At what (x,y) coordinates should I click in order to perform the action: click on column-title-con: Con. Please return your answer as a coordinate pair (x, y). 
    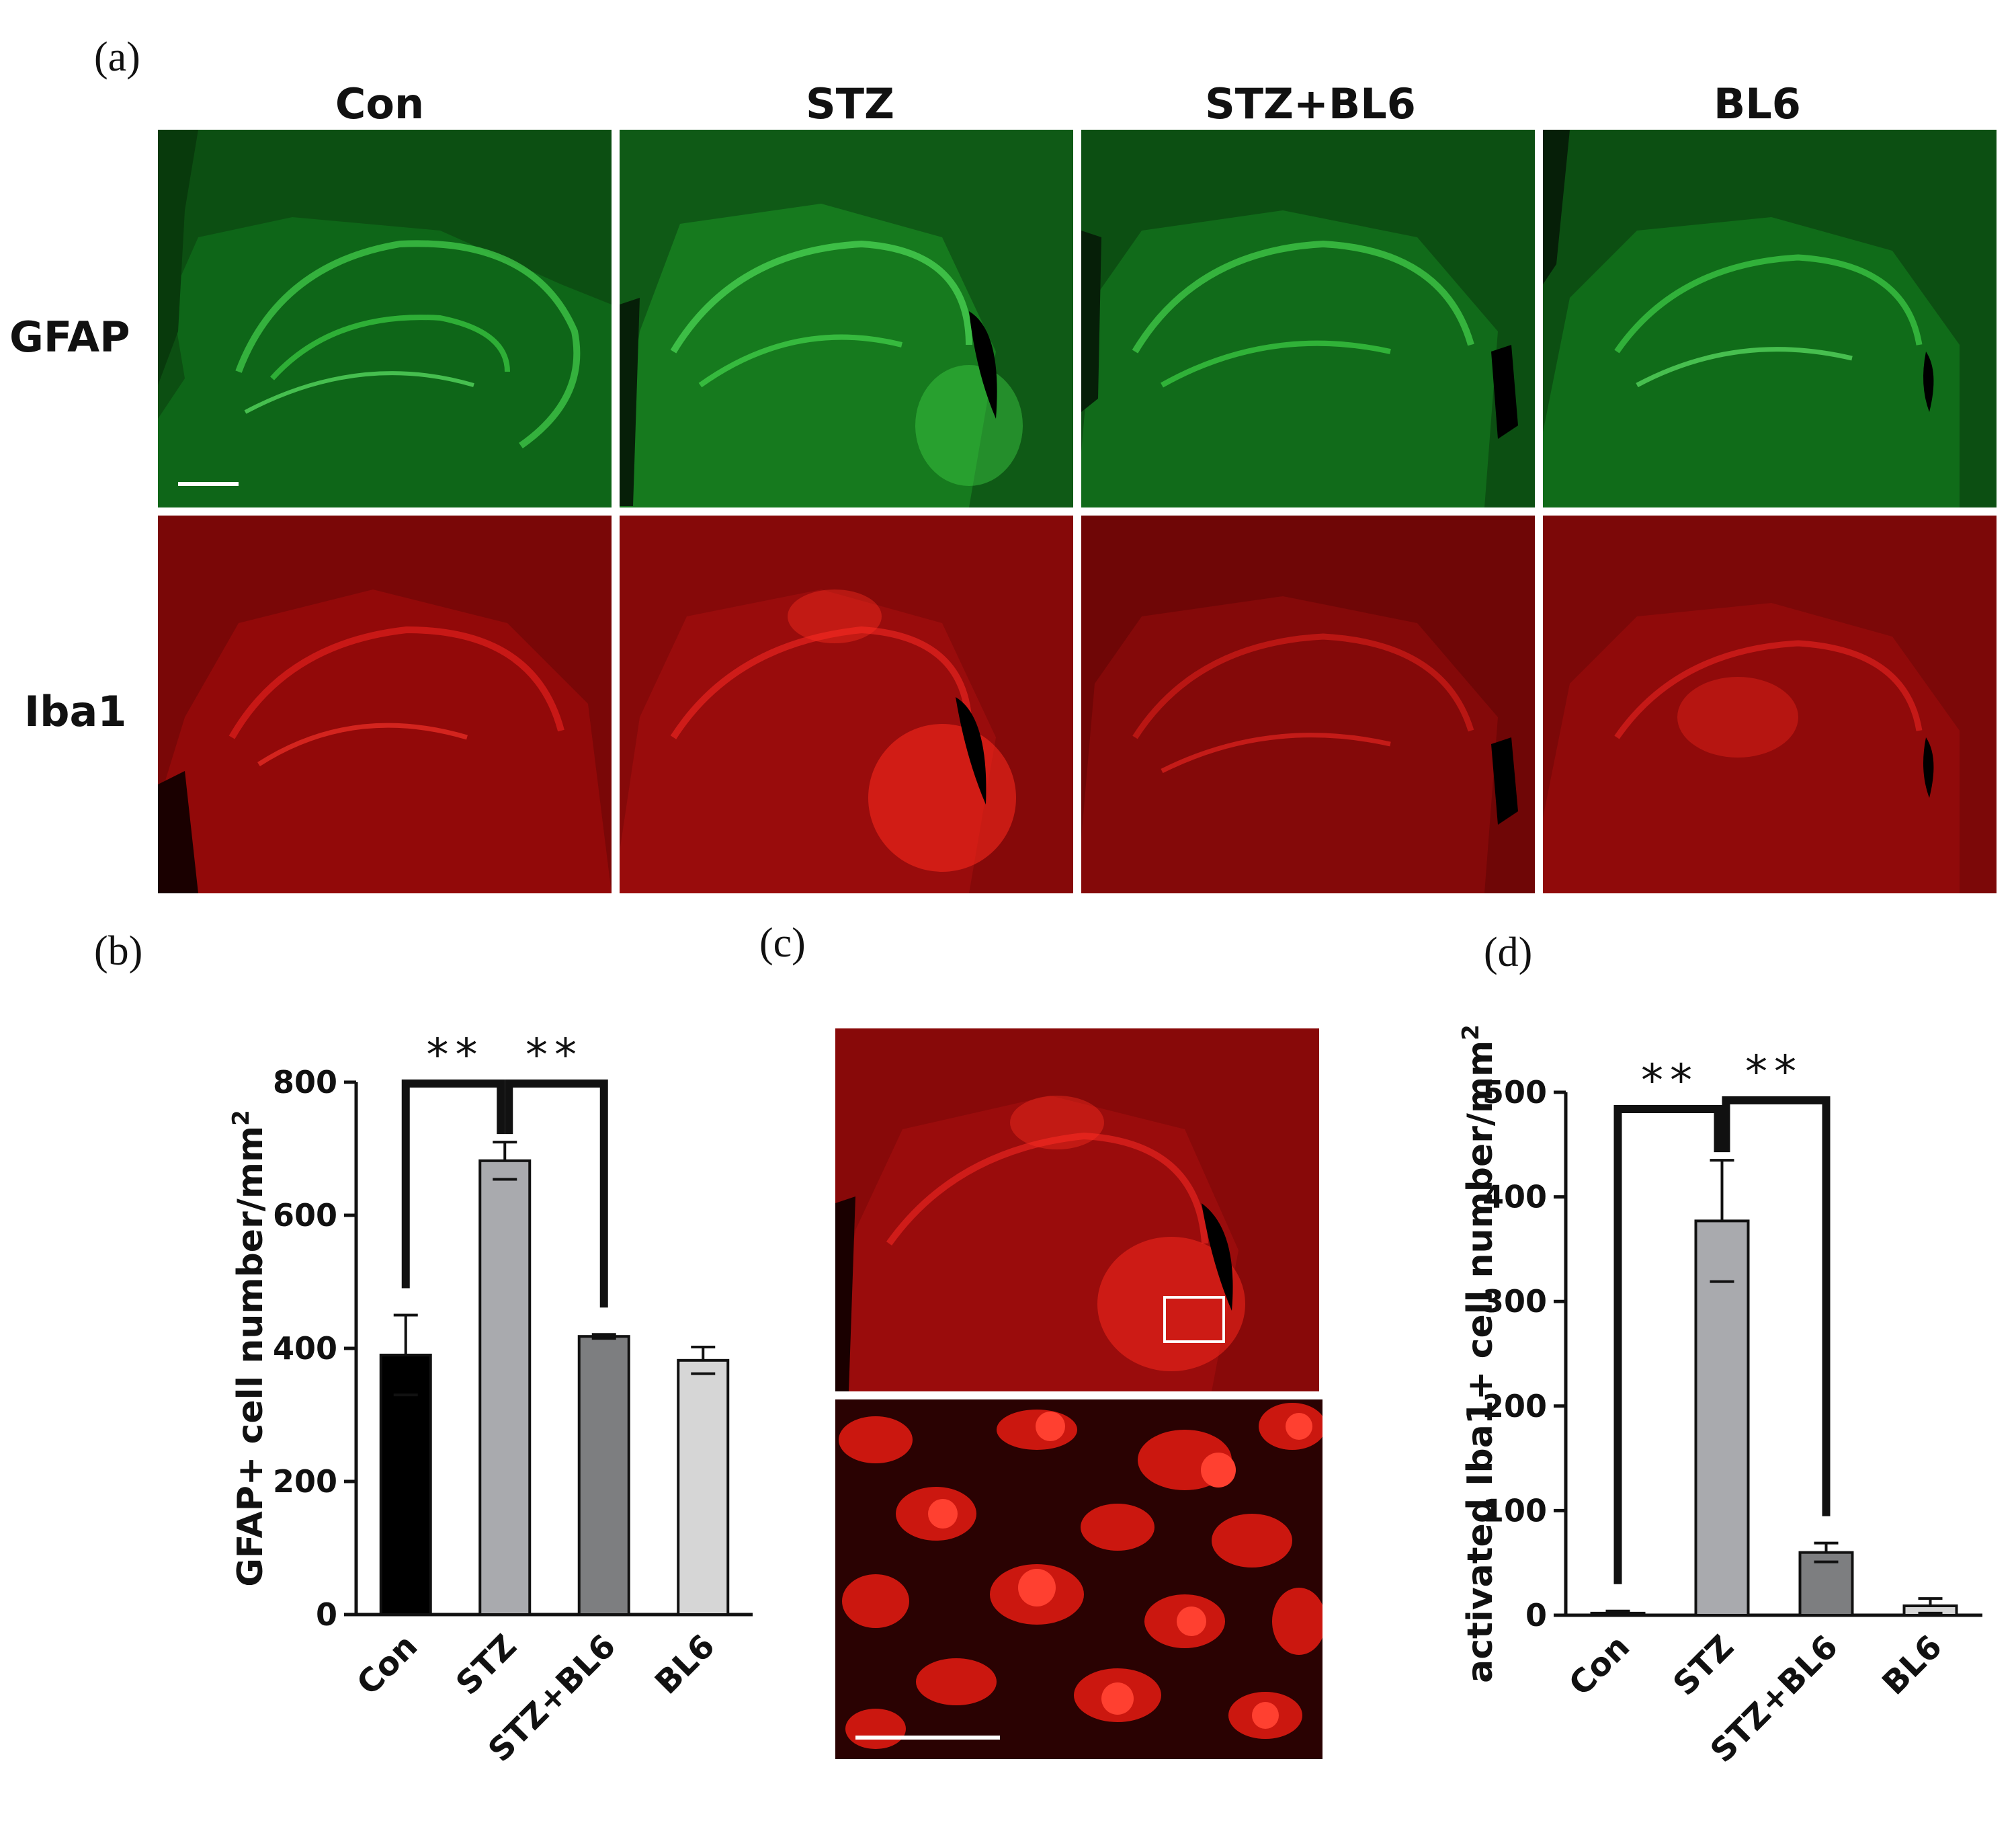
    Looking at the image, I should click on (380, 103).